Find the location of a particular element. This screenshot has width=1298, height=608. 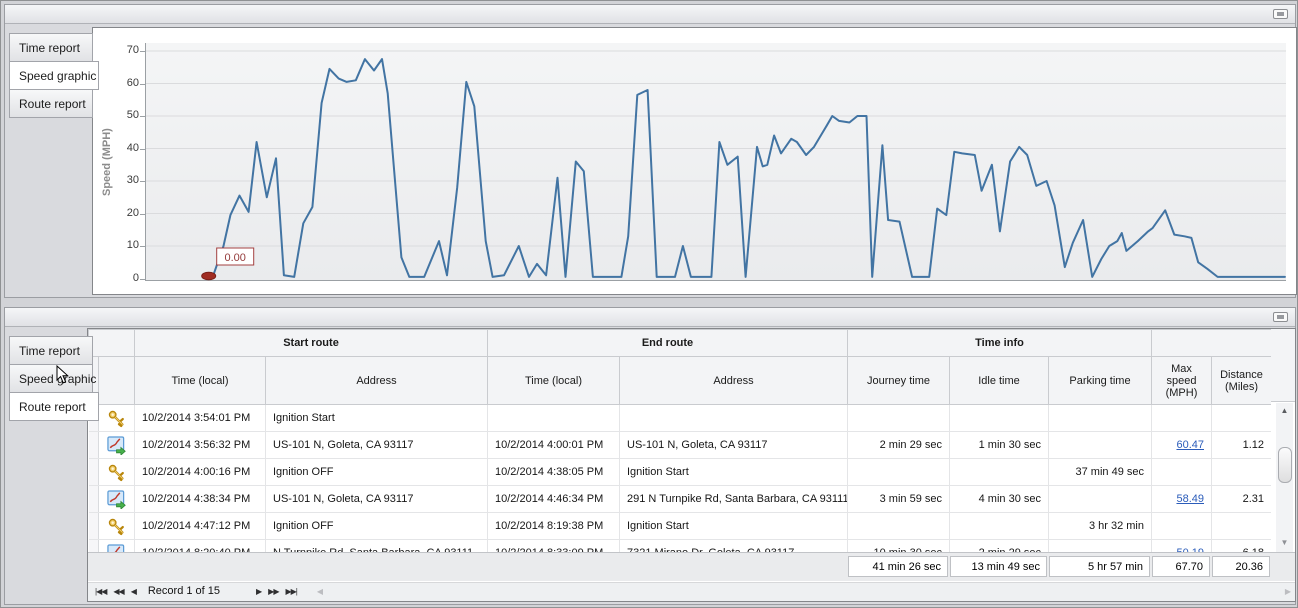

parking-time-cell: 37 min 49 sec is located at coordinates (1100, 472).